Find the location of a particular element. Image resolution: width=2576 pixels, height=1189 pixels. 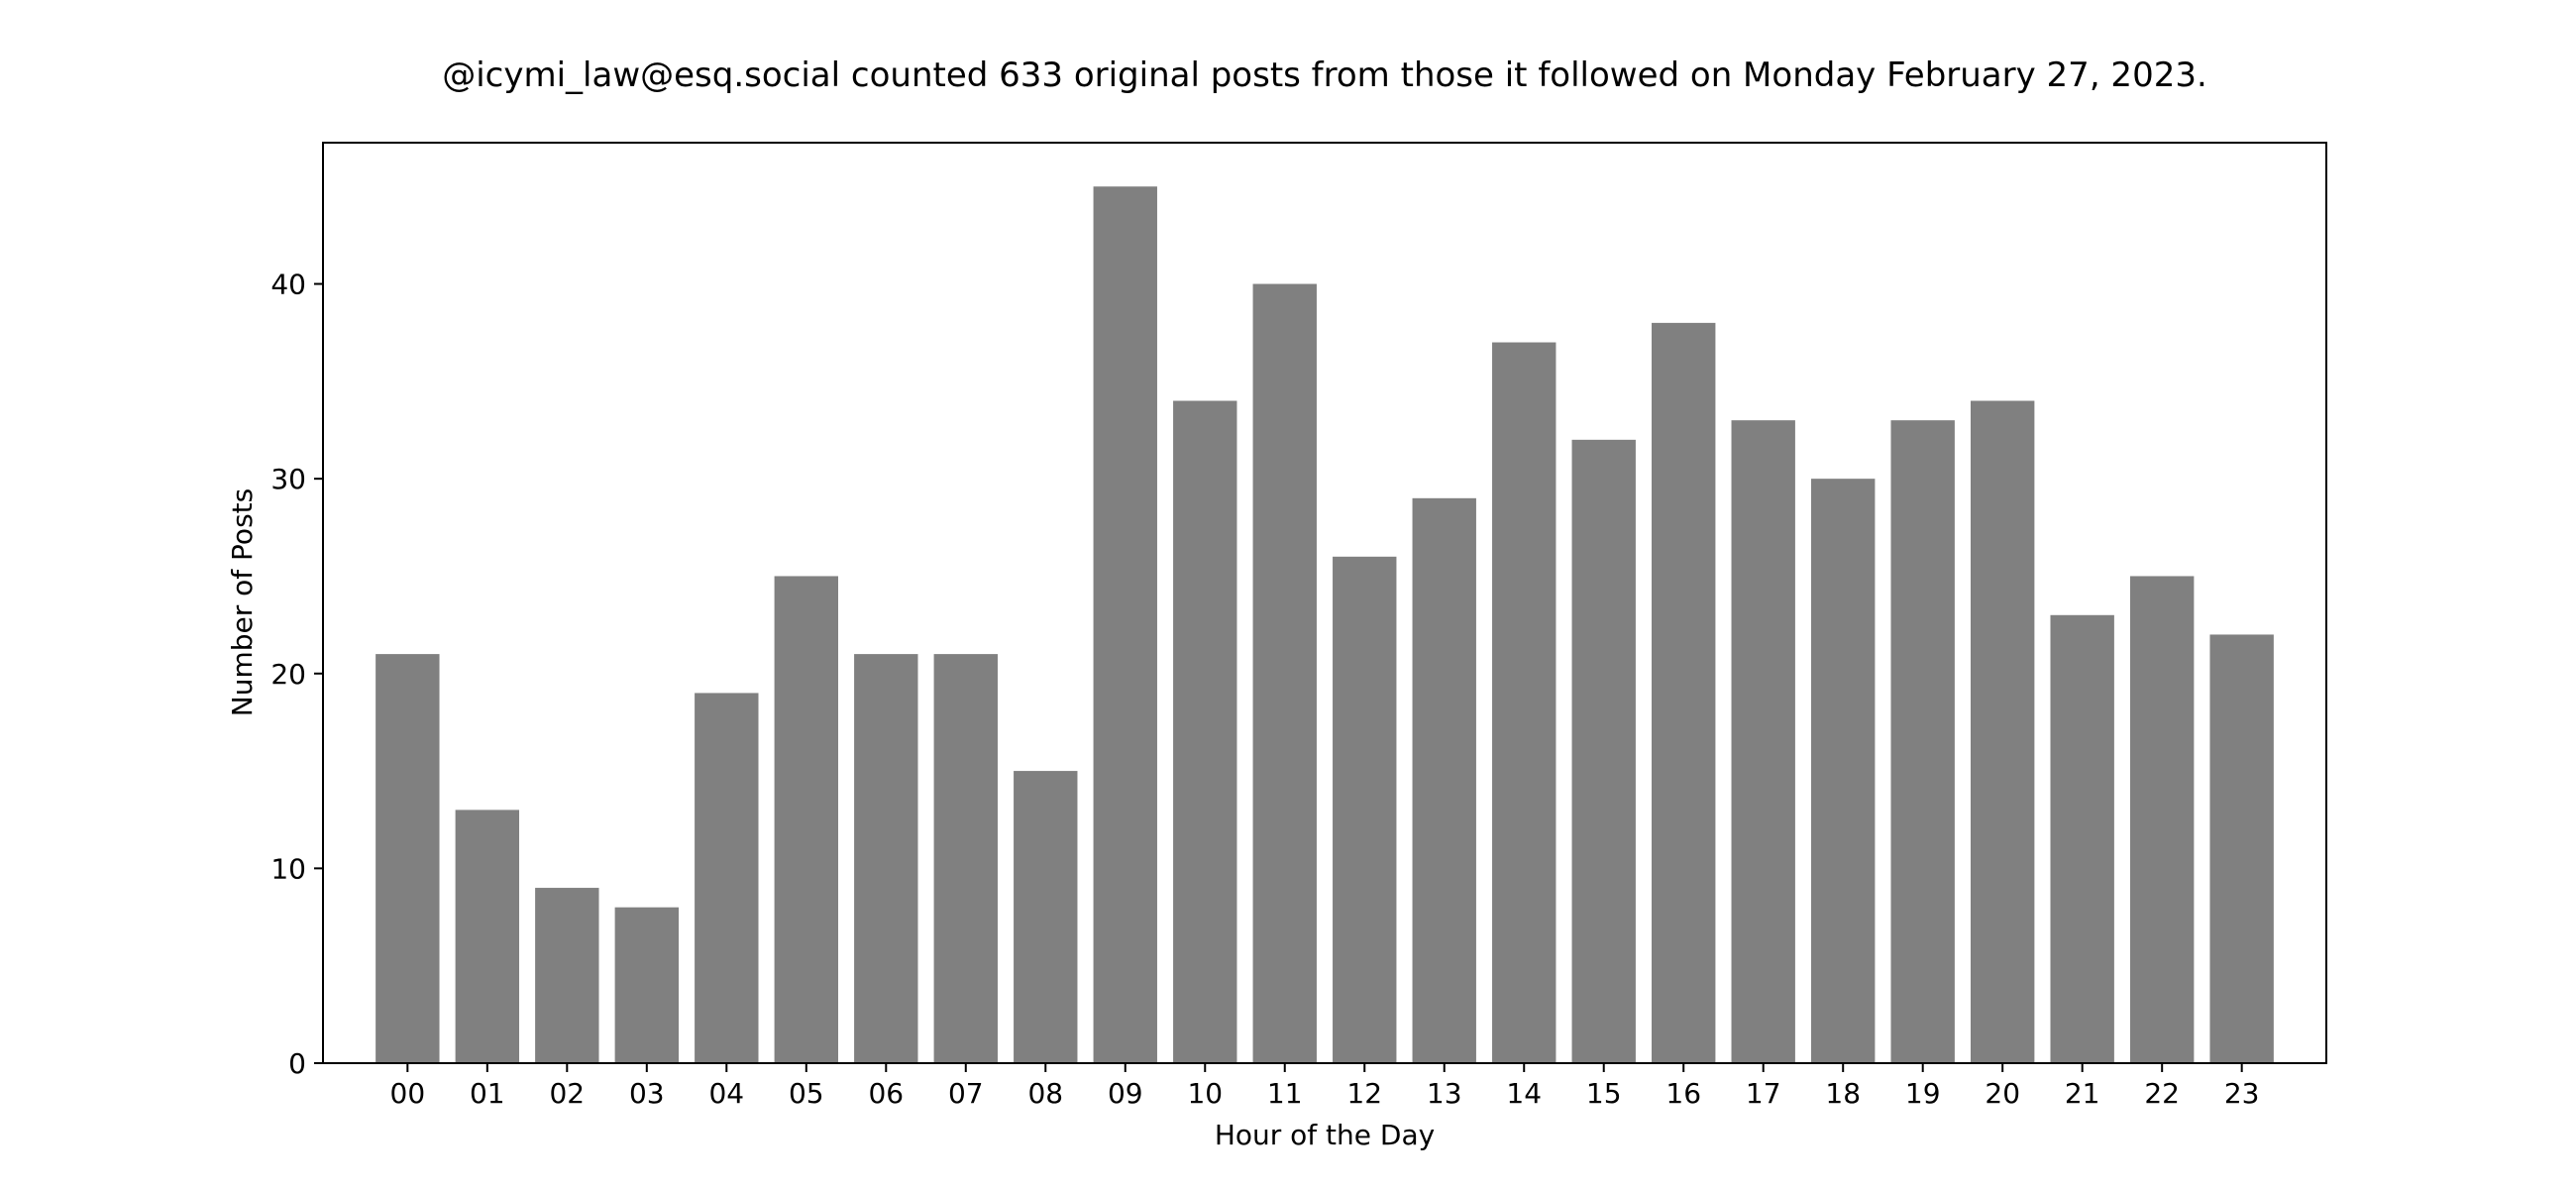

x-tick-label: 00 is located at coordinates (408, 1093).